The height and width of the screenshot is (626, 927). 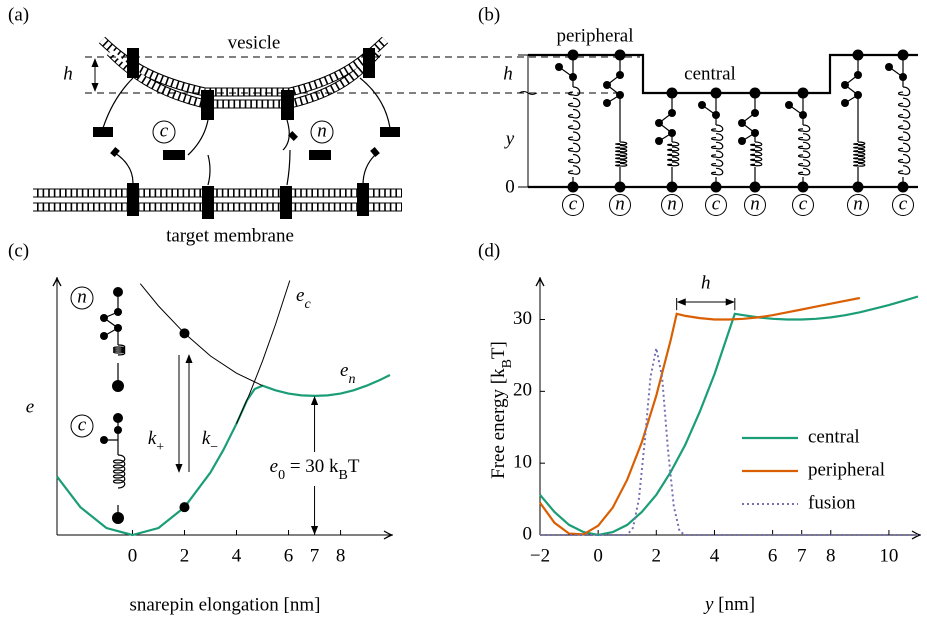 What do you see at coordinates (528, 533) in the screenshot?
I see `y-tick-label: 0` at bounding box center [528, 533].